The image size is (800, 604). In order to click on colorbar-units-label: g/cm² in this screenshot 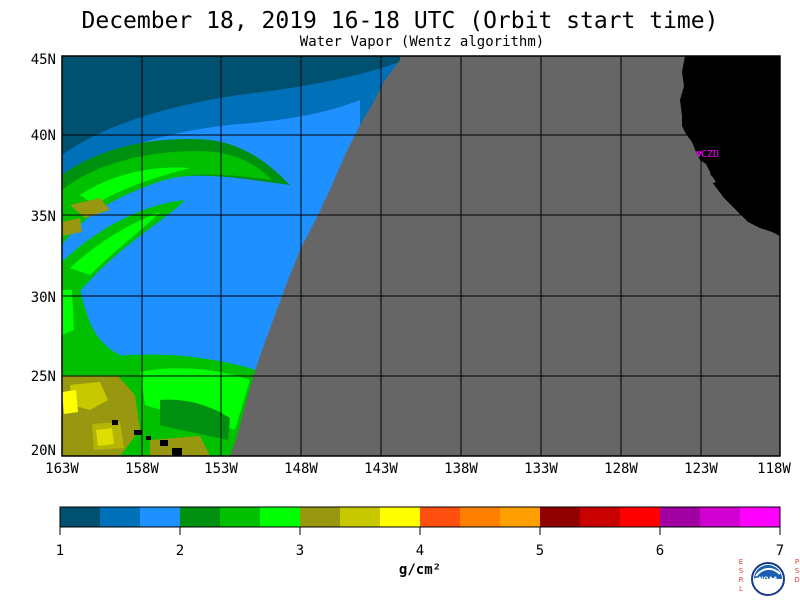, I will do `click(420, 570)`.